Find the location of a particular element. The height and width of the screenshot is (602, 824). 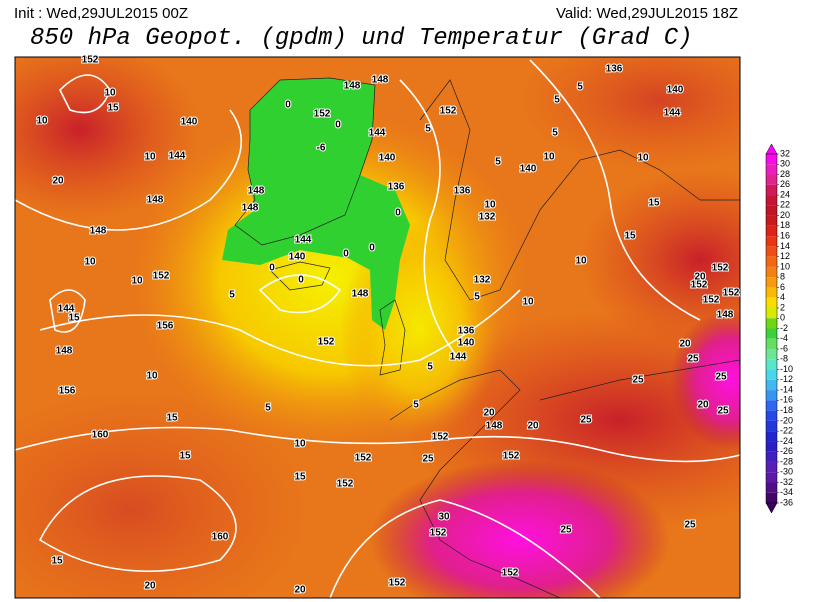

colorbar-label: -6 is located at coordinates (784, 348).